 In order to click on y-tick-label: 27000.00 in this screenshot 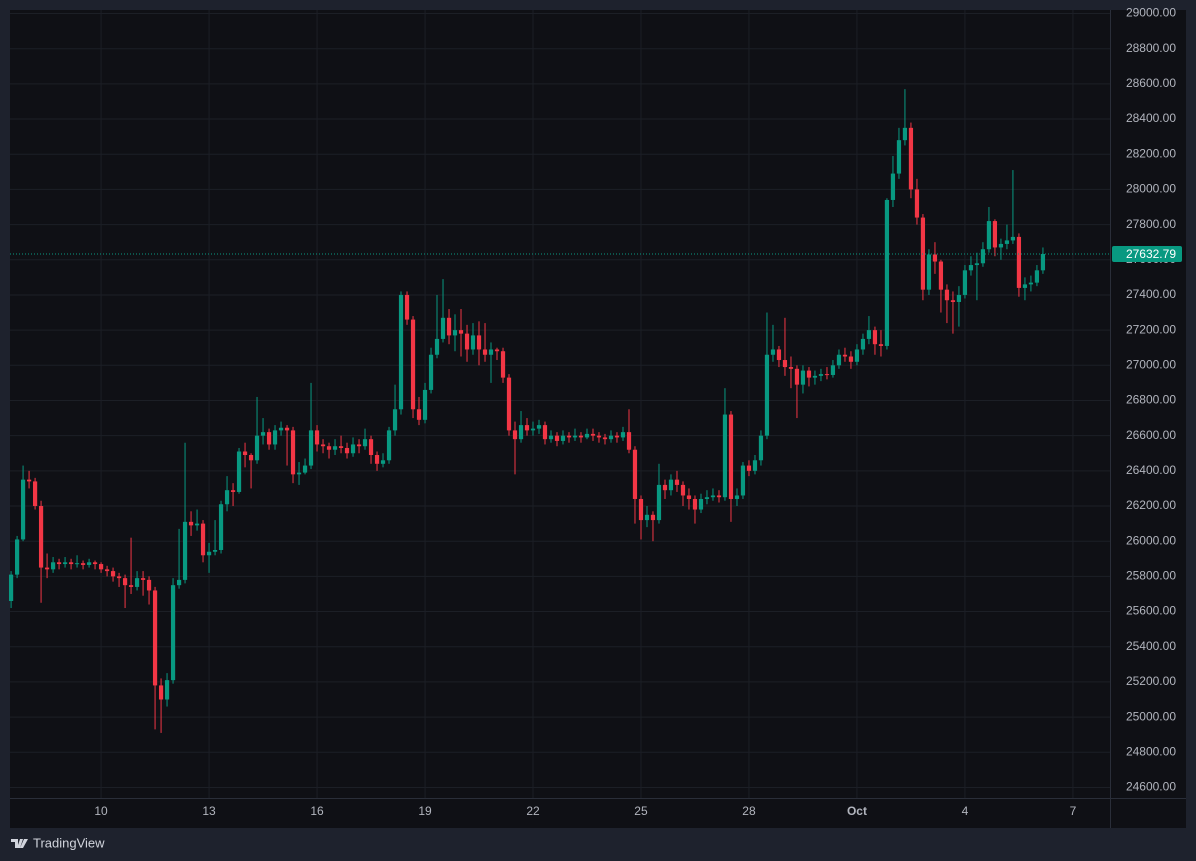, I will do `click(1151, 364)`.